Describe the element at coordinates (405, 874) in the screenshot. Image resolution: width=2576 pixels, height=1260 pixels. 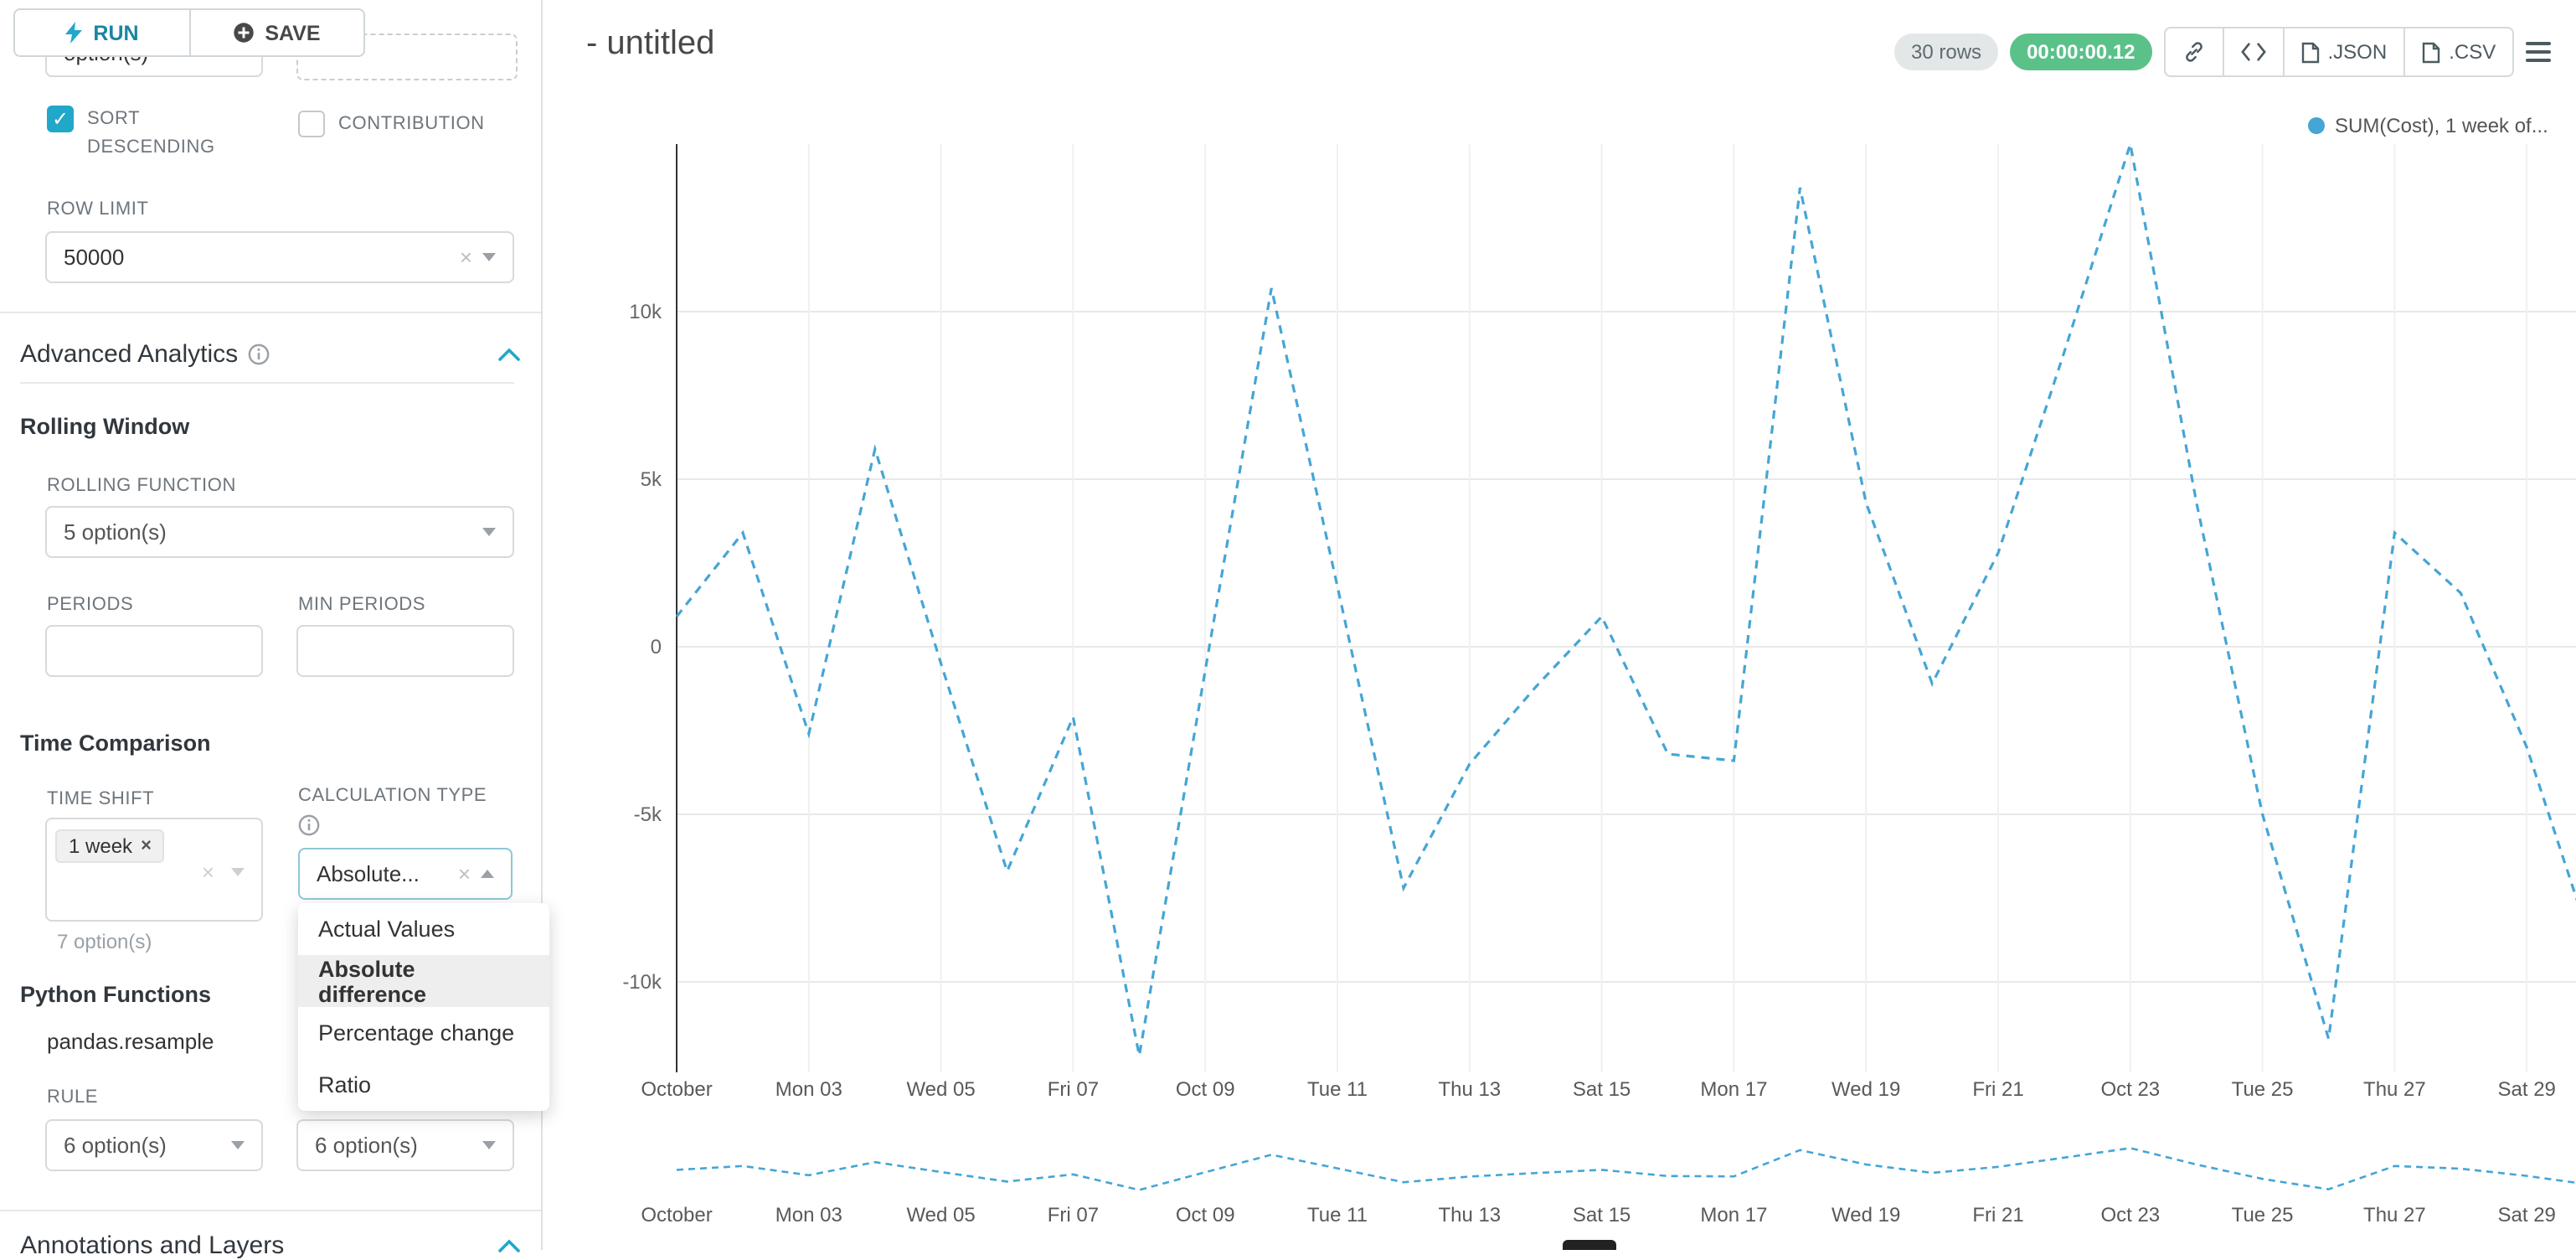
I see `calculation-type-select: Absolute... ×` at that location.